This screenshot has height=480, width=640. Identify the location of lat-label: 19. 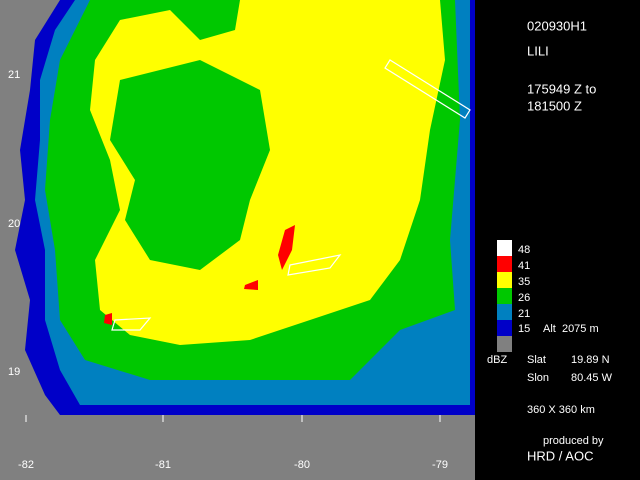
(14, 372).